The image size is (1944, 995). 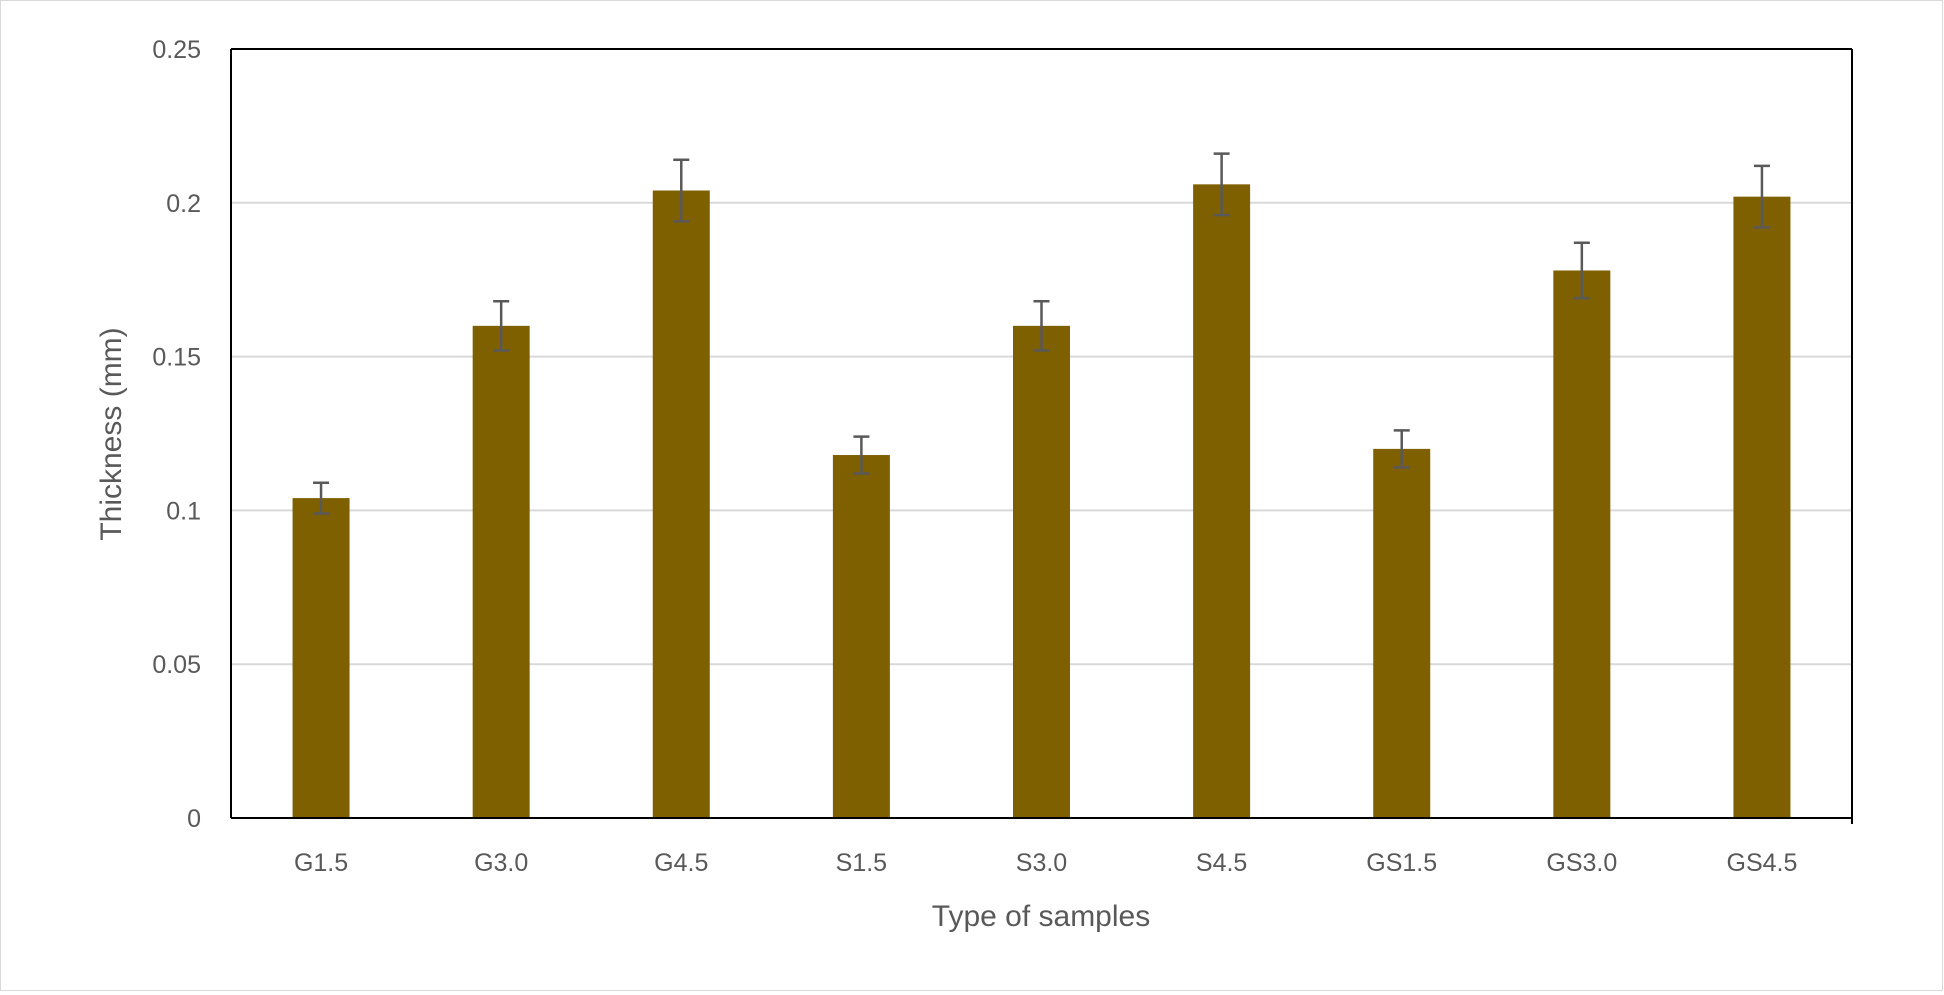 I want to click on y-tick-label: 0, so click(x=194, y=819).